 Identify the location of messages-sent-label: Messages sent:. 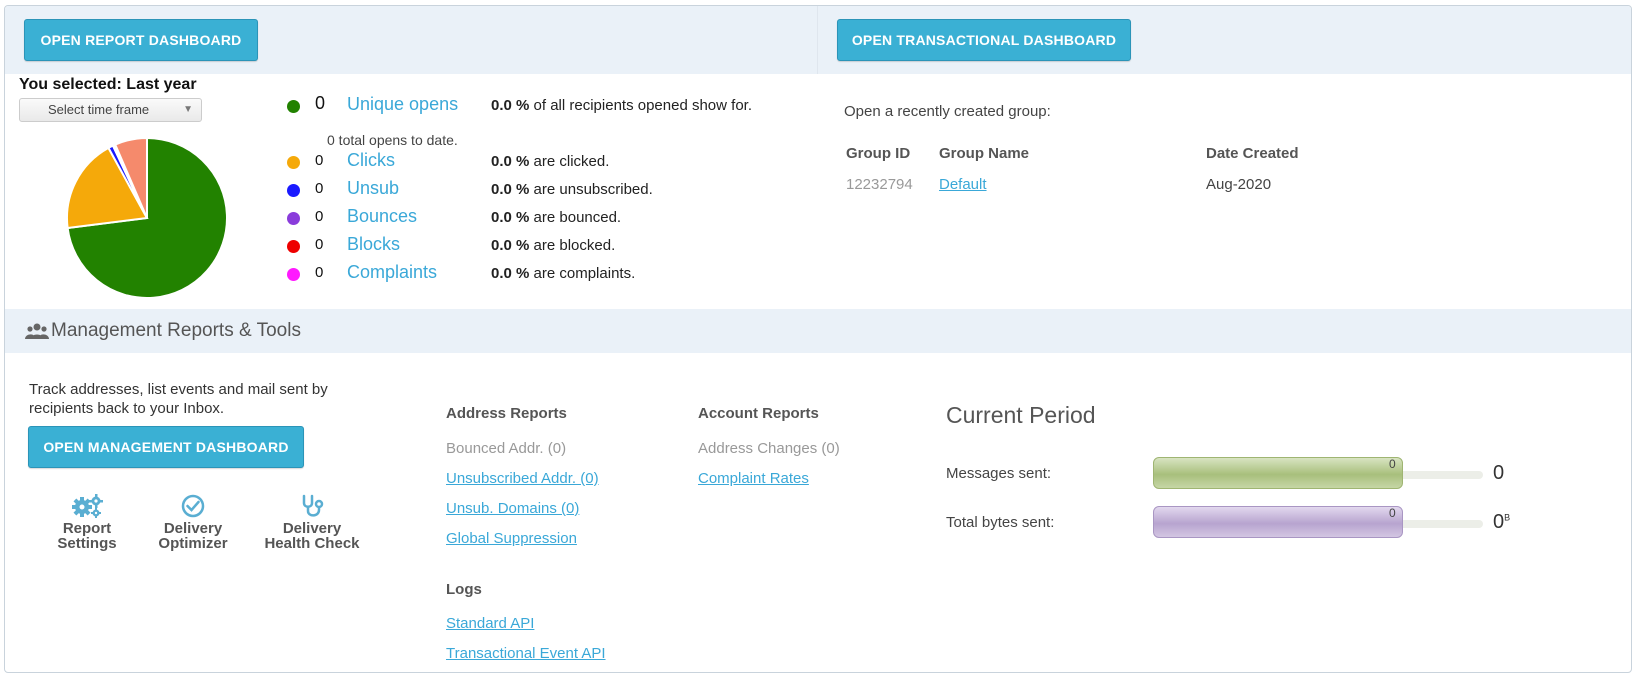
(999, 473).